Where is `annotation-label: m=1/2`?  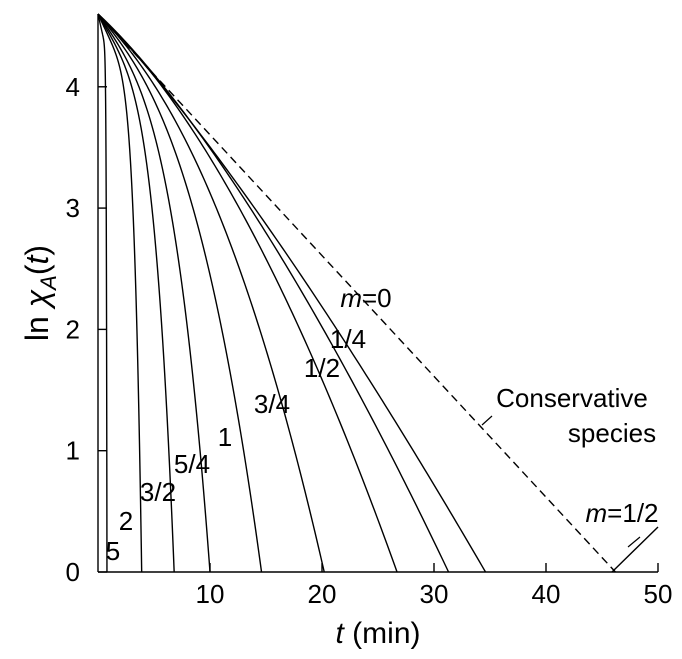
annotation-label: m=1/2 is located at coordinates (622, 513).